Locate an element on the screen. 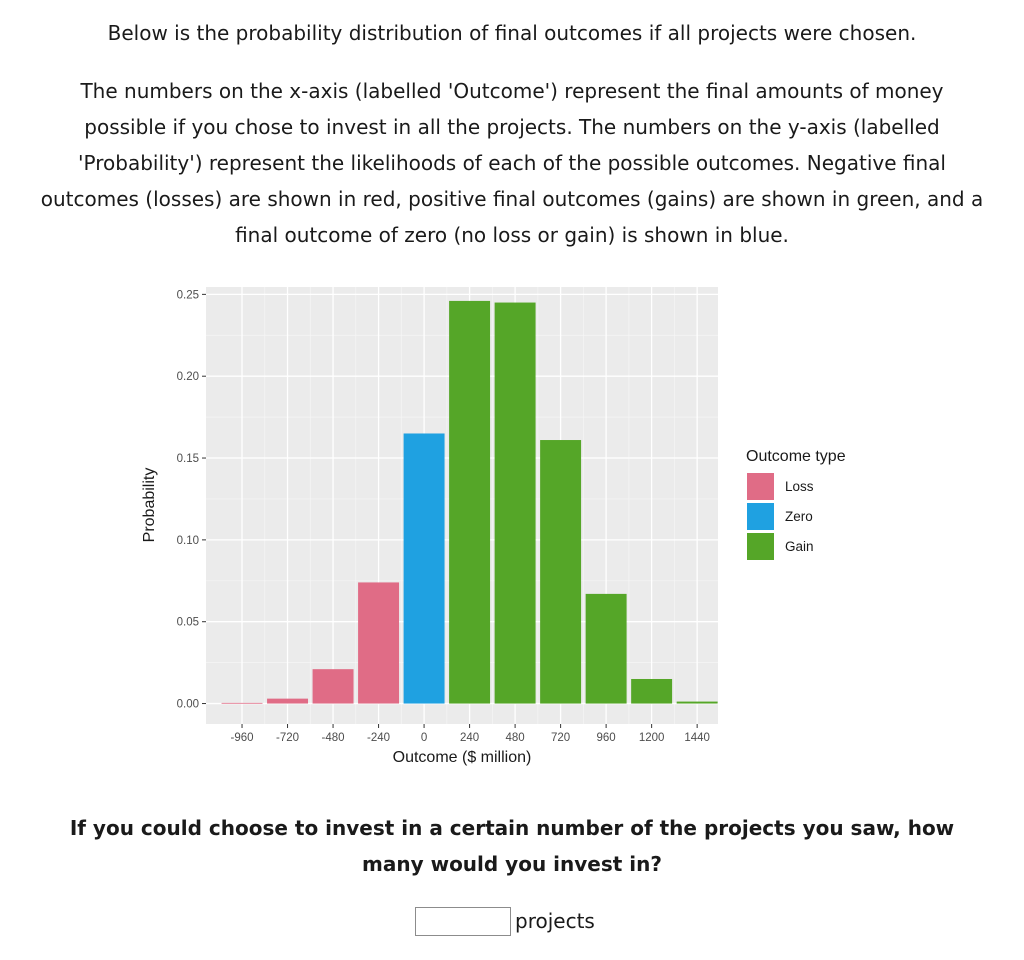 The width and height of the screenshot is (1024, 960). legend-swatch-loss is located at coordinates (760, 486).